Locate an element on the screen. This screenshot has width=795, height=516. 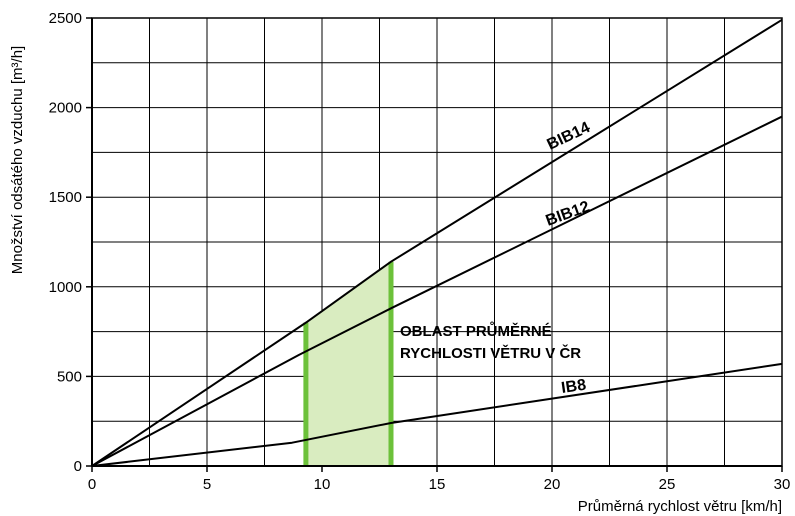
x-ticks: 0 5 10 15 20 25 30 is located at coordinates (439, 479).